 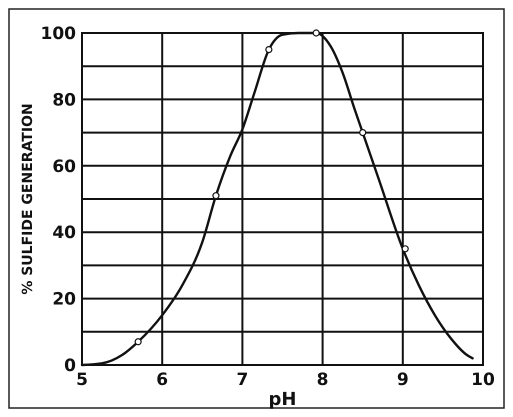 I want to click on y-axis-title: % SULFIDE GENERATION, so click(x=28, y=199).